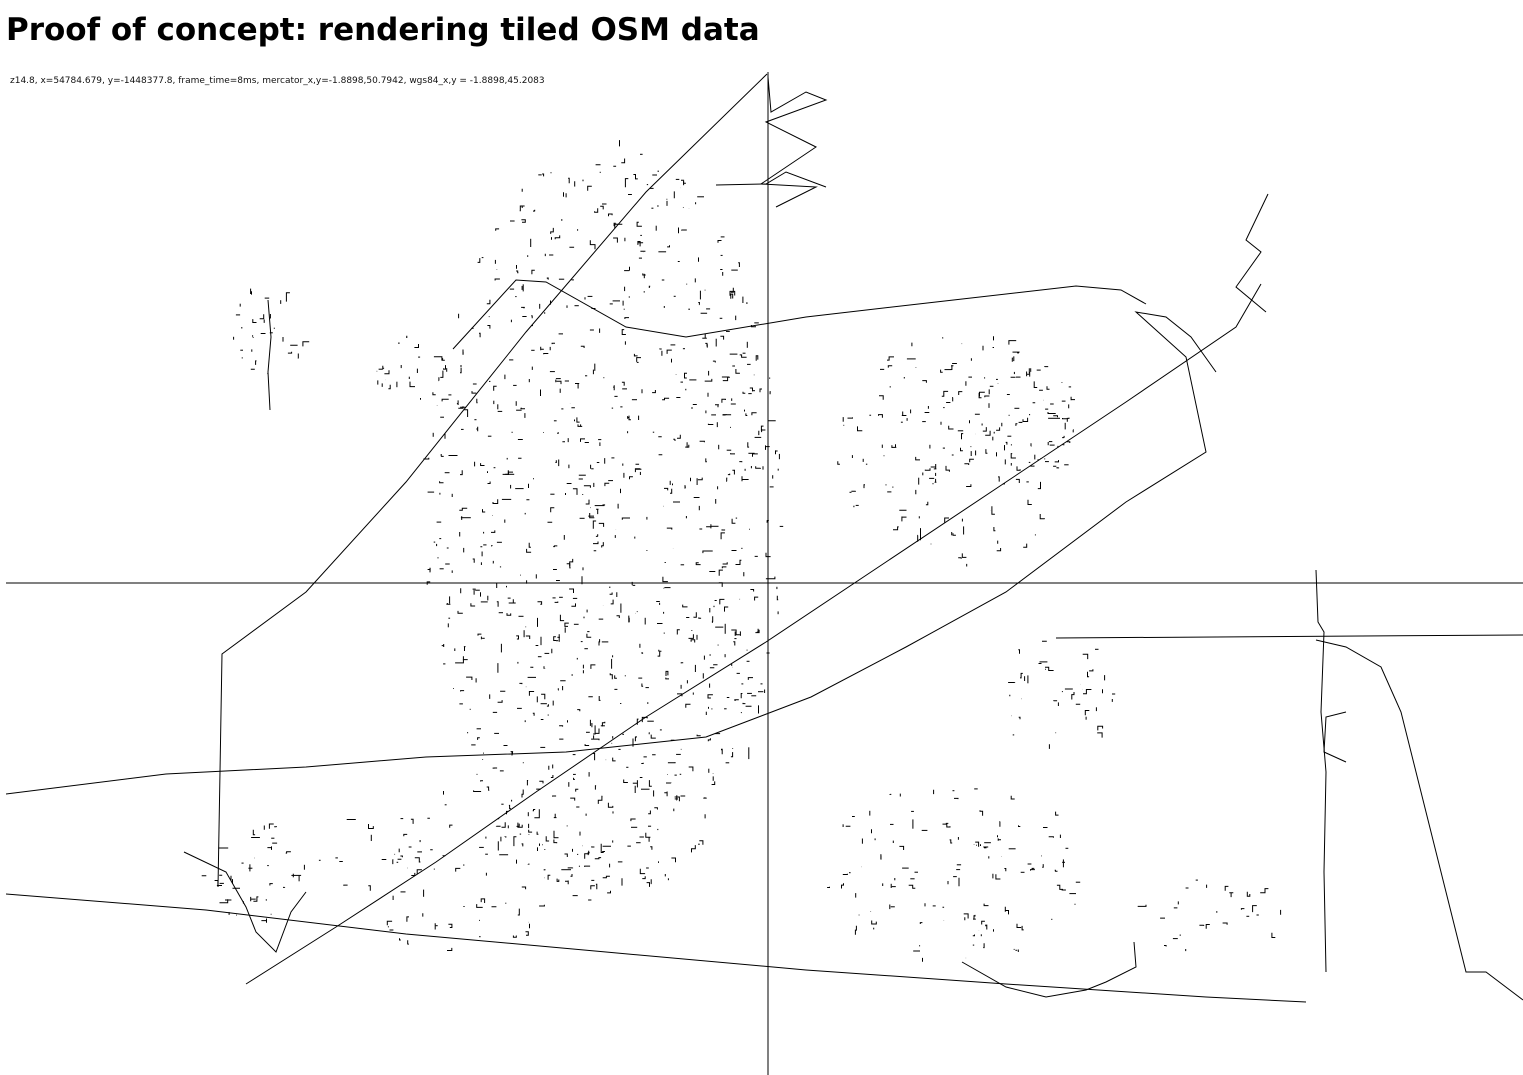 This screenshot has width=1523, height=1075. What do you see at coordinates (1321, 771) in the screenshot?
I see `feature-southeast-vertical` at bounding box center [1321, 771].